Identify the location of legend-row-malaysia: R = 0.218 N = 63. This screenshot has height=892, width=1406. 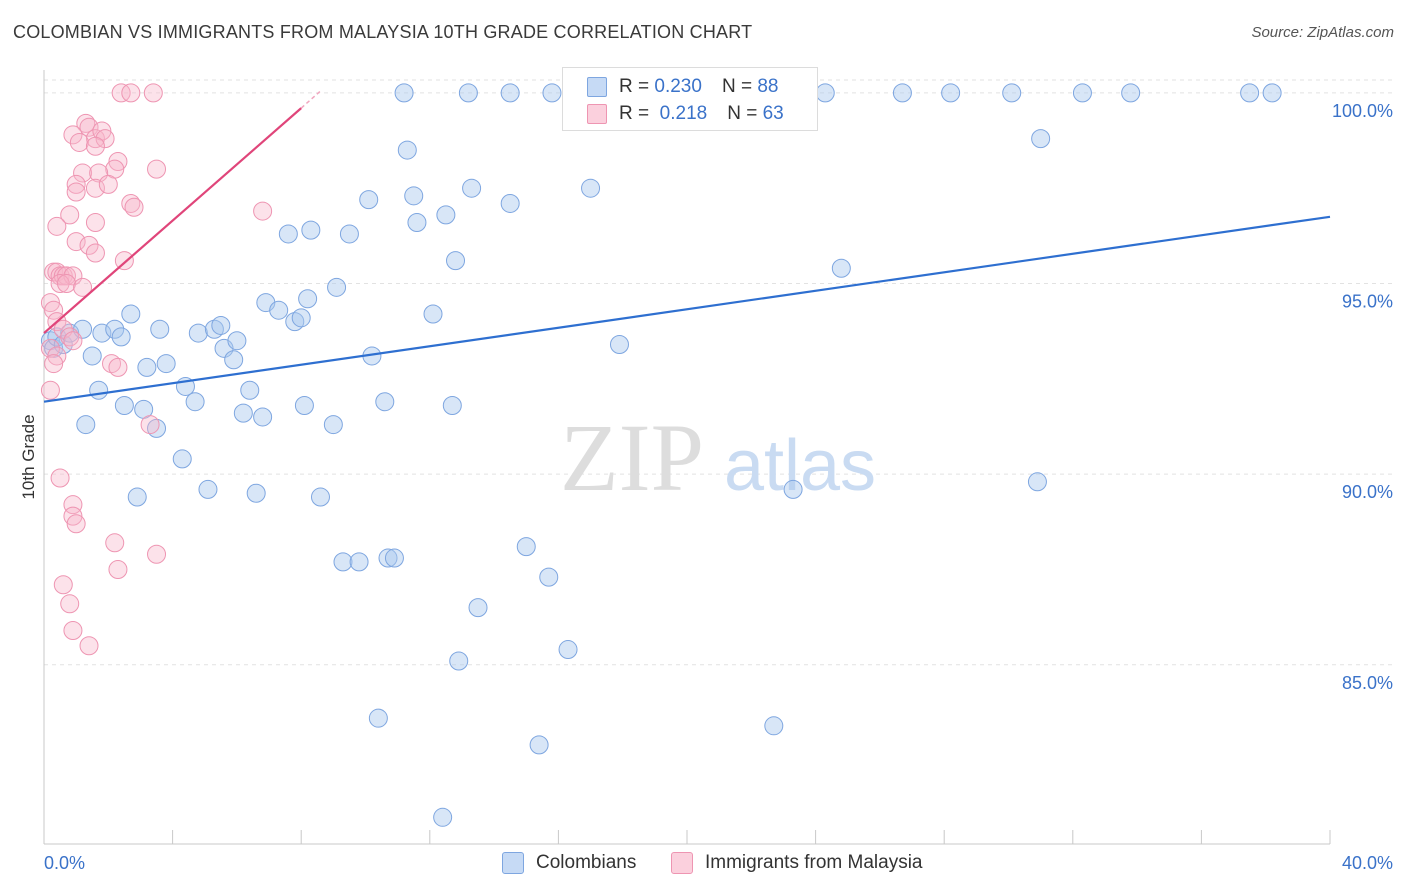
(673, 114).